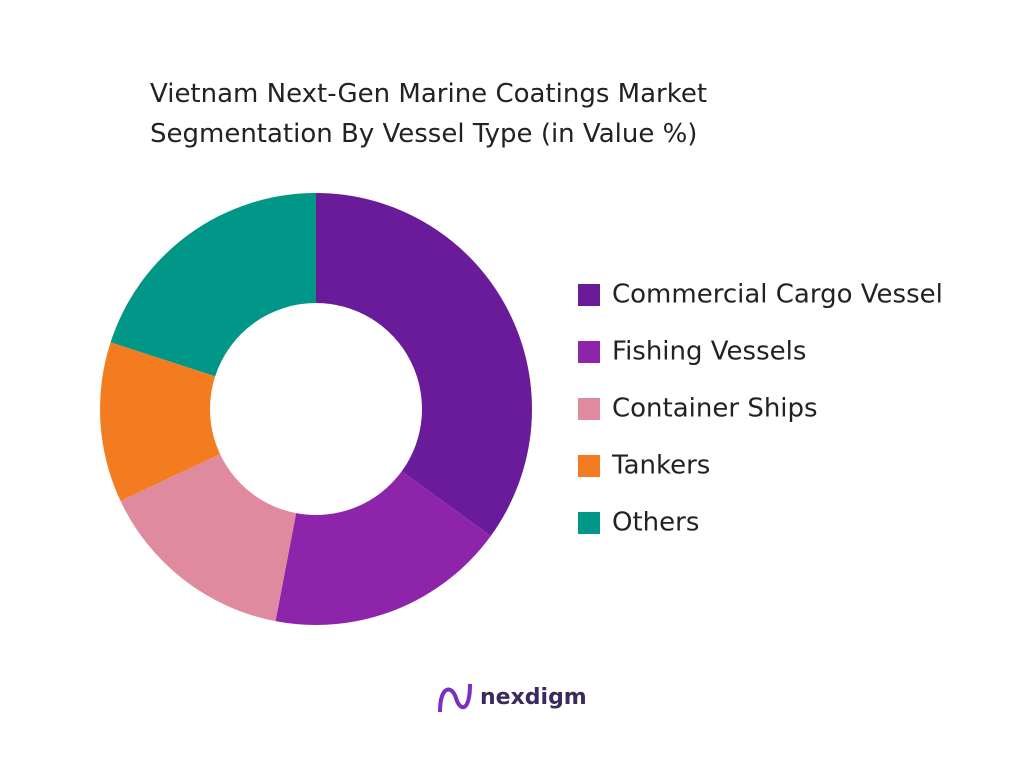 The width and height of the screenshot is (1024, 772). I want to click on legend-label: Container Ships, so click(715, 409).